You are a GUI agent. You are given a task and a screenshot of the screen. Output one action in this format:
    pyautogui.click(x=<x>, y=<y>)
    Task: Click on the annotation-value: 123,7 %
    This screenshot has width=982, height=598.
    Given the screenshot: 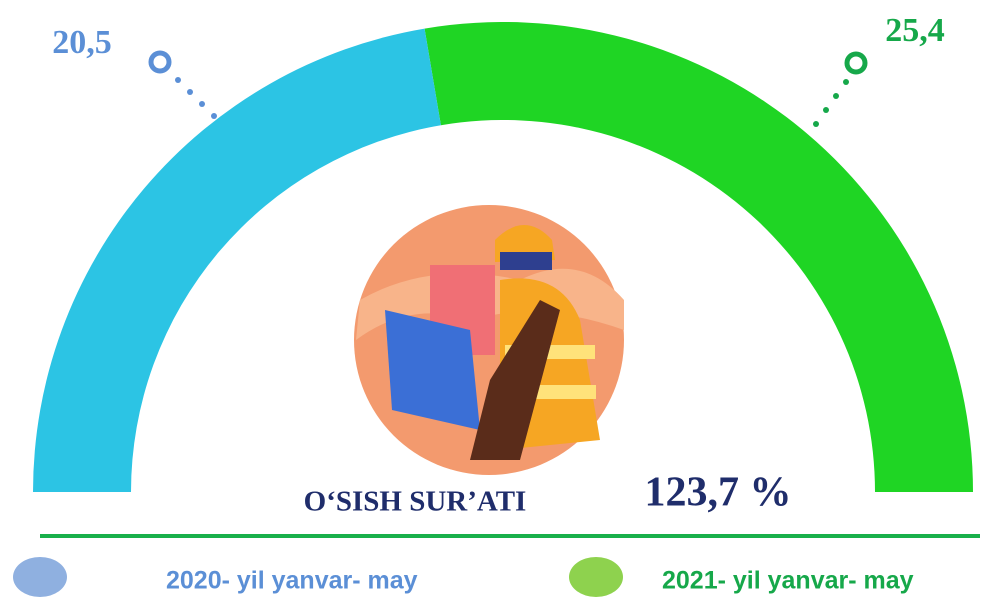 What is the action you would take?
    pyautogui.click(x=718, y=493)
    